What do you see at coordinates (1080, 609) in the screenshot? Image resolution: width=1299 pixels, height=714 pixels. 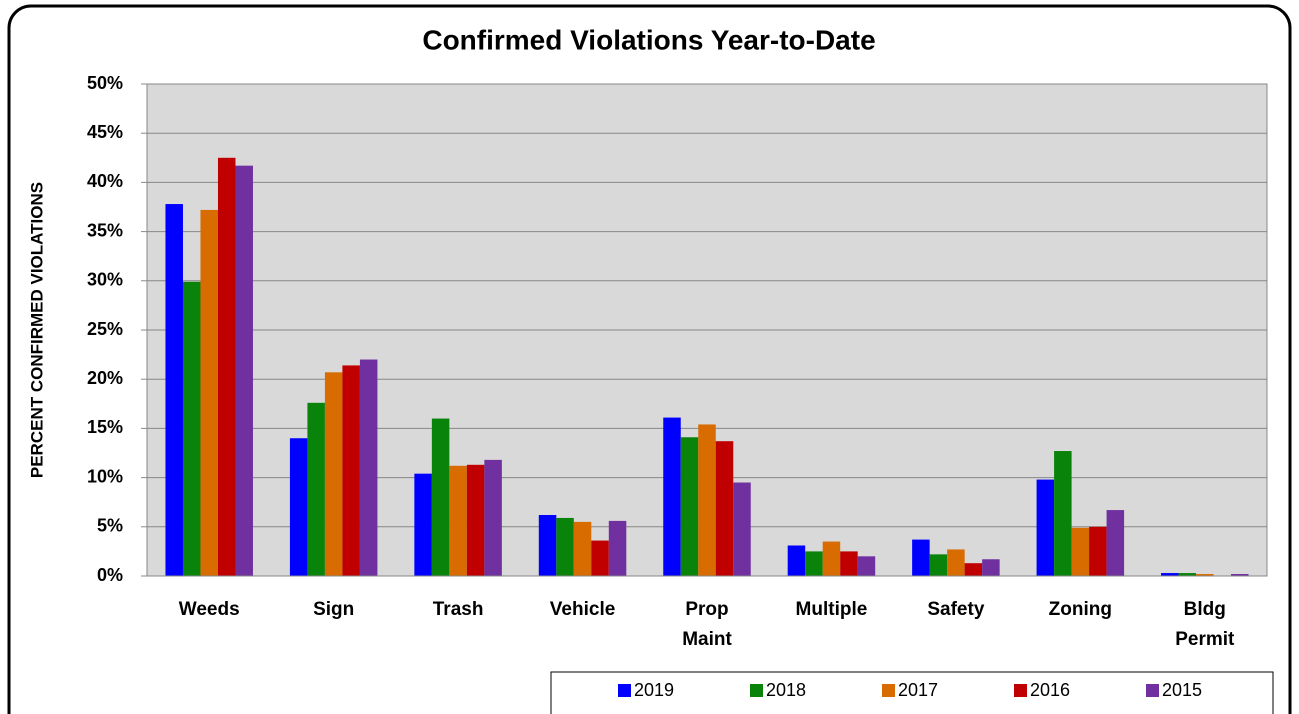 I see `x-tick-label: Zoning` at bounding box center [1080, 609].